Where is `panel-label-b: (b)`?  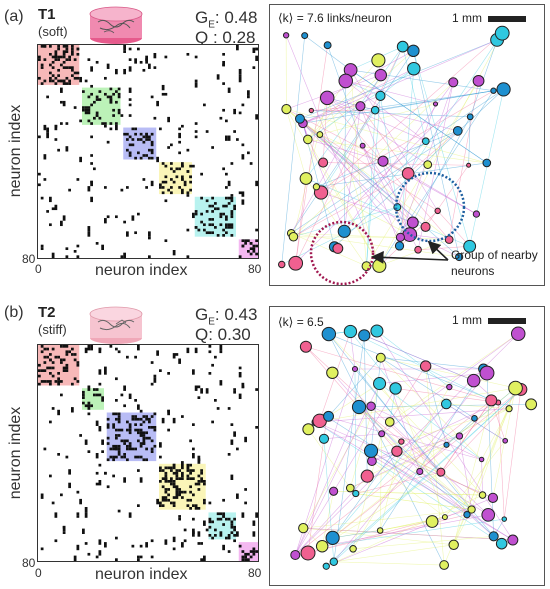
panel-label-b: (b) is located at coordinates (14, 312).